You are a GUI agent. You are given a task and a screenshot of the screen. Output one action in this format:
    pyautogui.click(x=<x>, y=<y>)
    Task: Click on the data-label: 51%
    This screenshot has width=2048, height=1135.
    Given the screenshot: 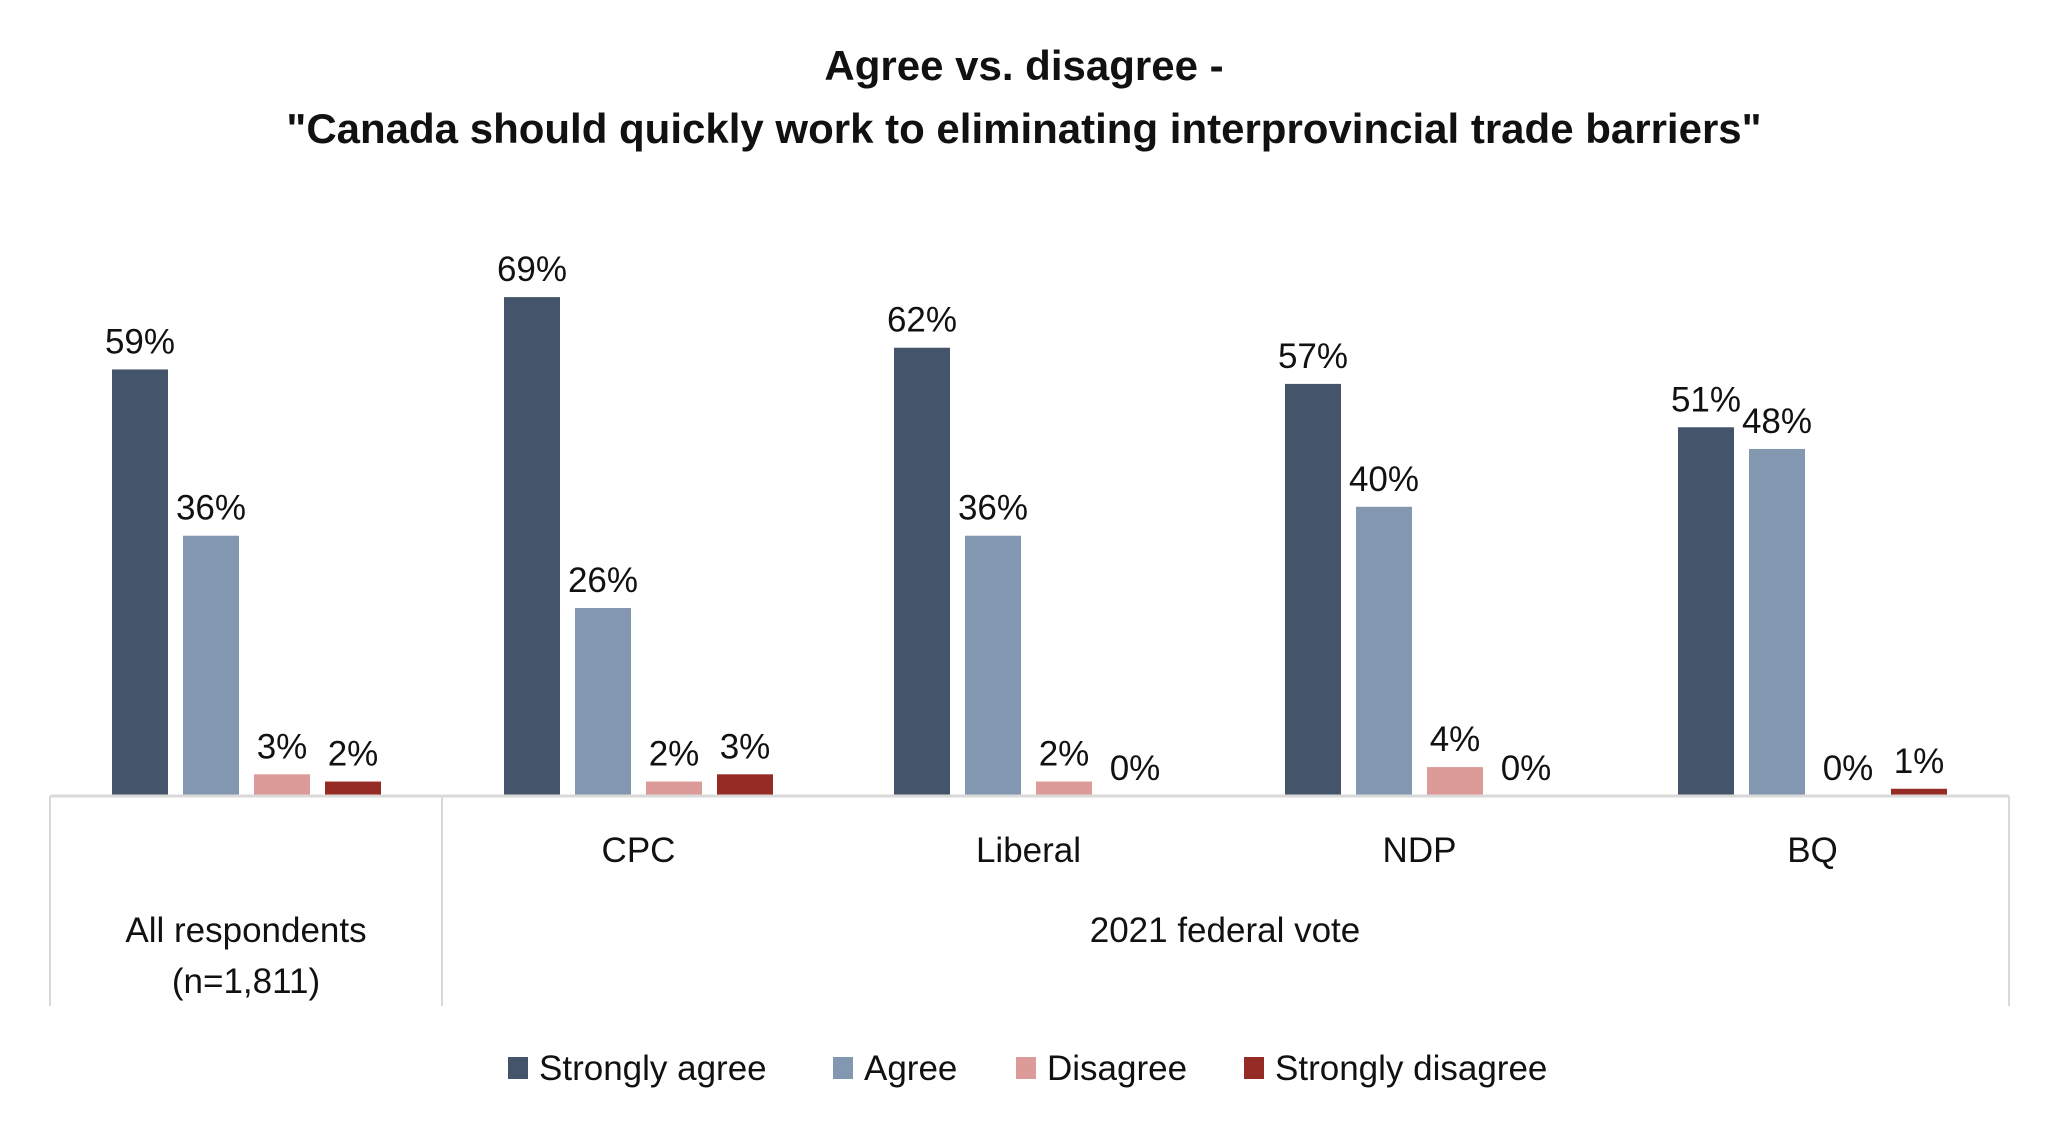 What is the action you would take?
    pyautogui.click(x=1706, y=399)
    